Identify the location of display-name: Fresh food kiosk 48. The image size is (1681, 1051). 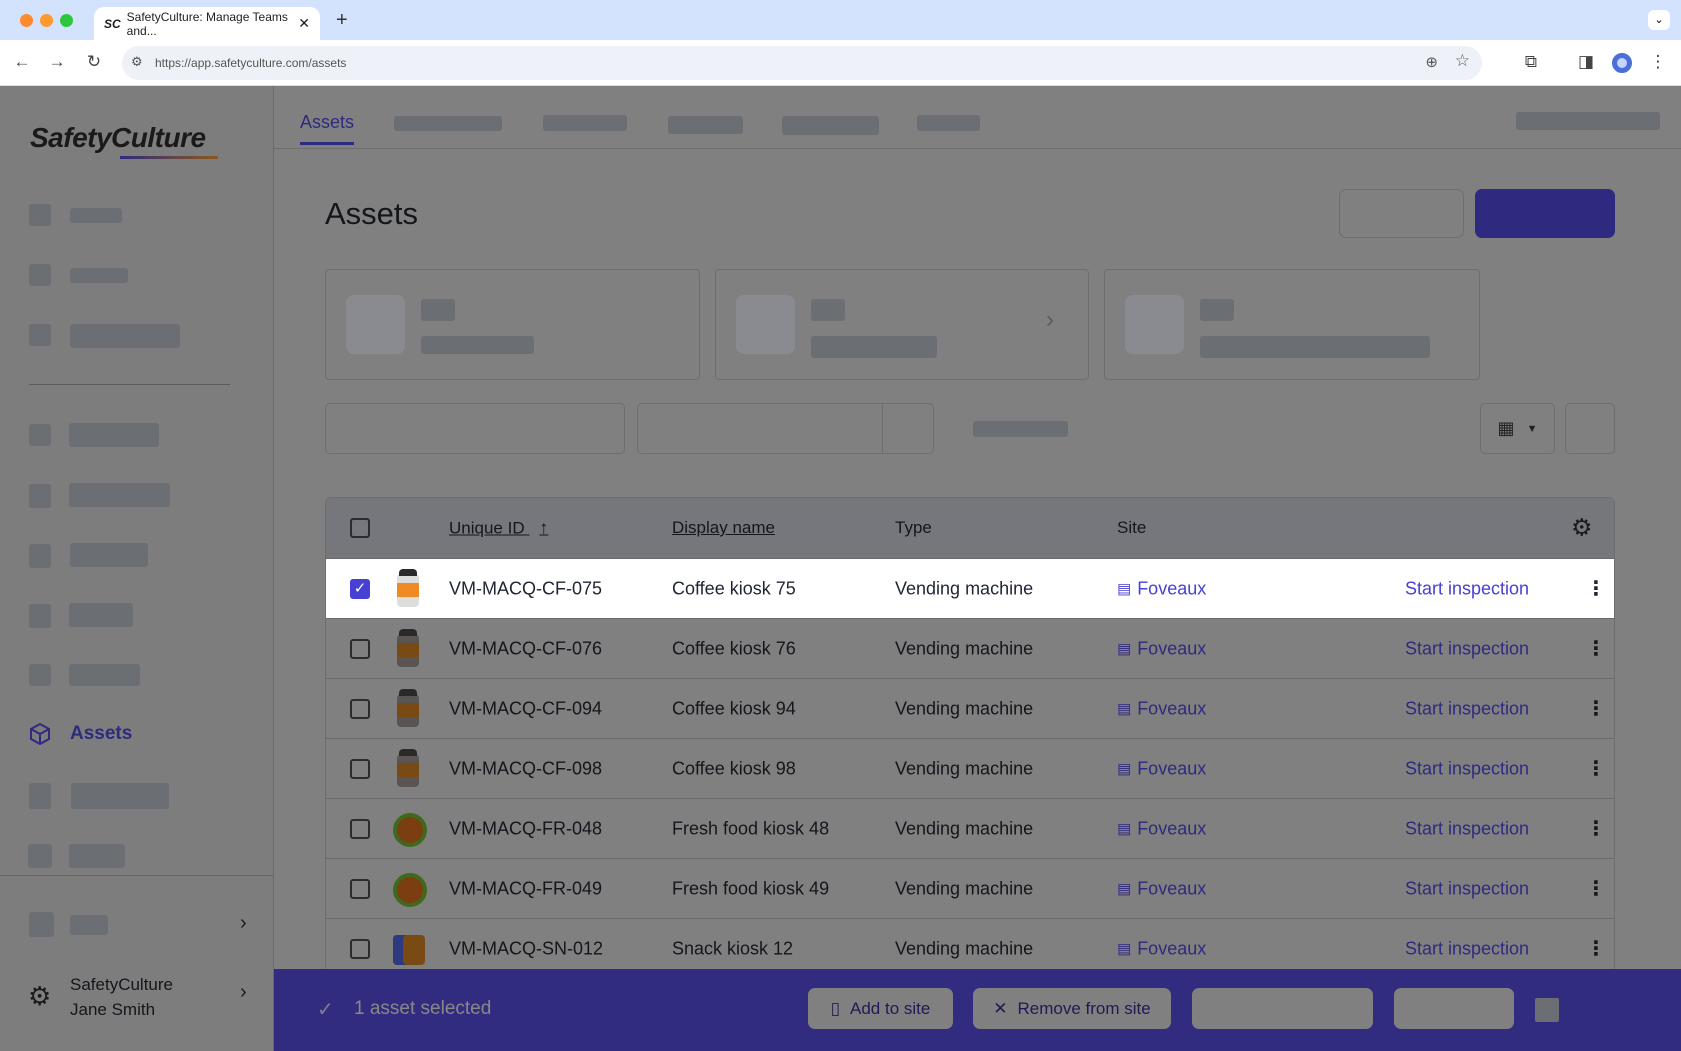
(751, 828).